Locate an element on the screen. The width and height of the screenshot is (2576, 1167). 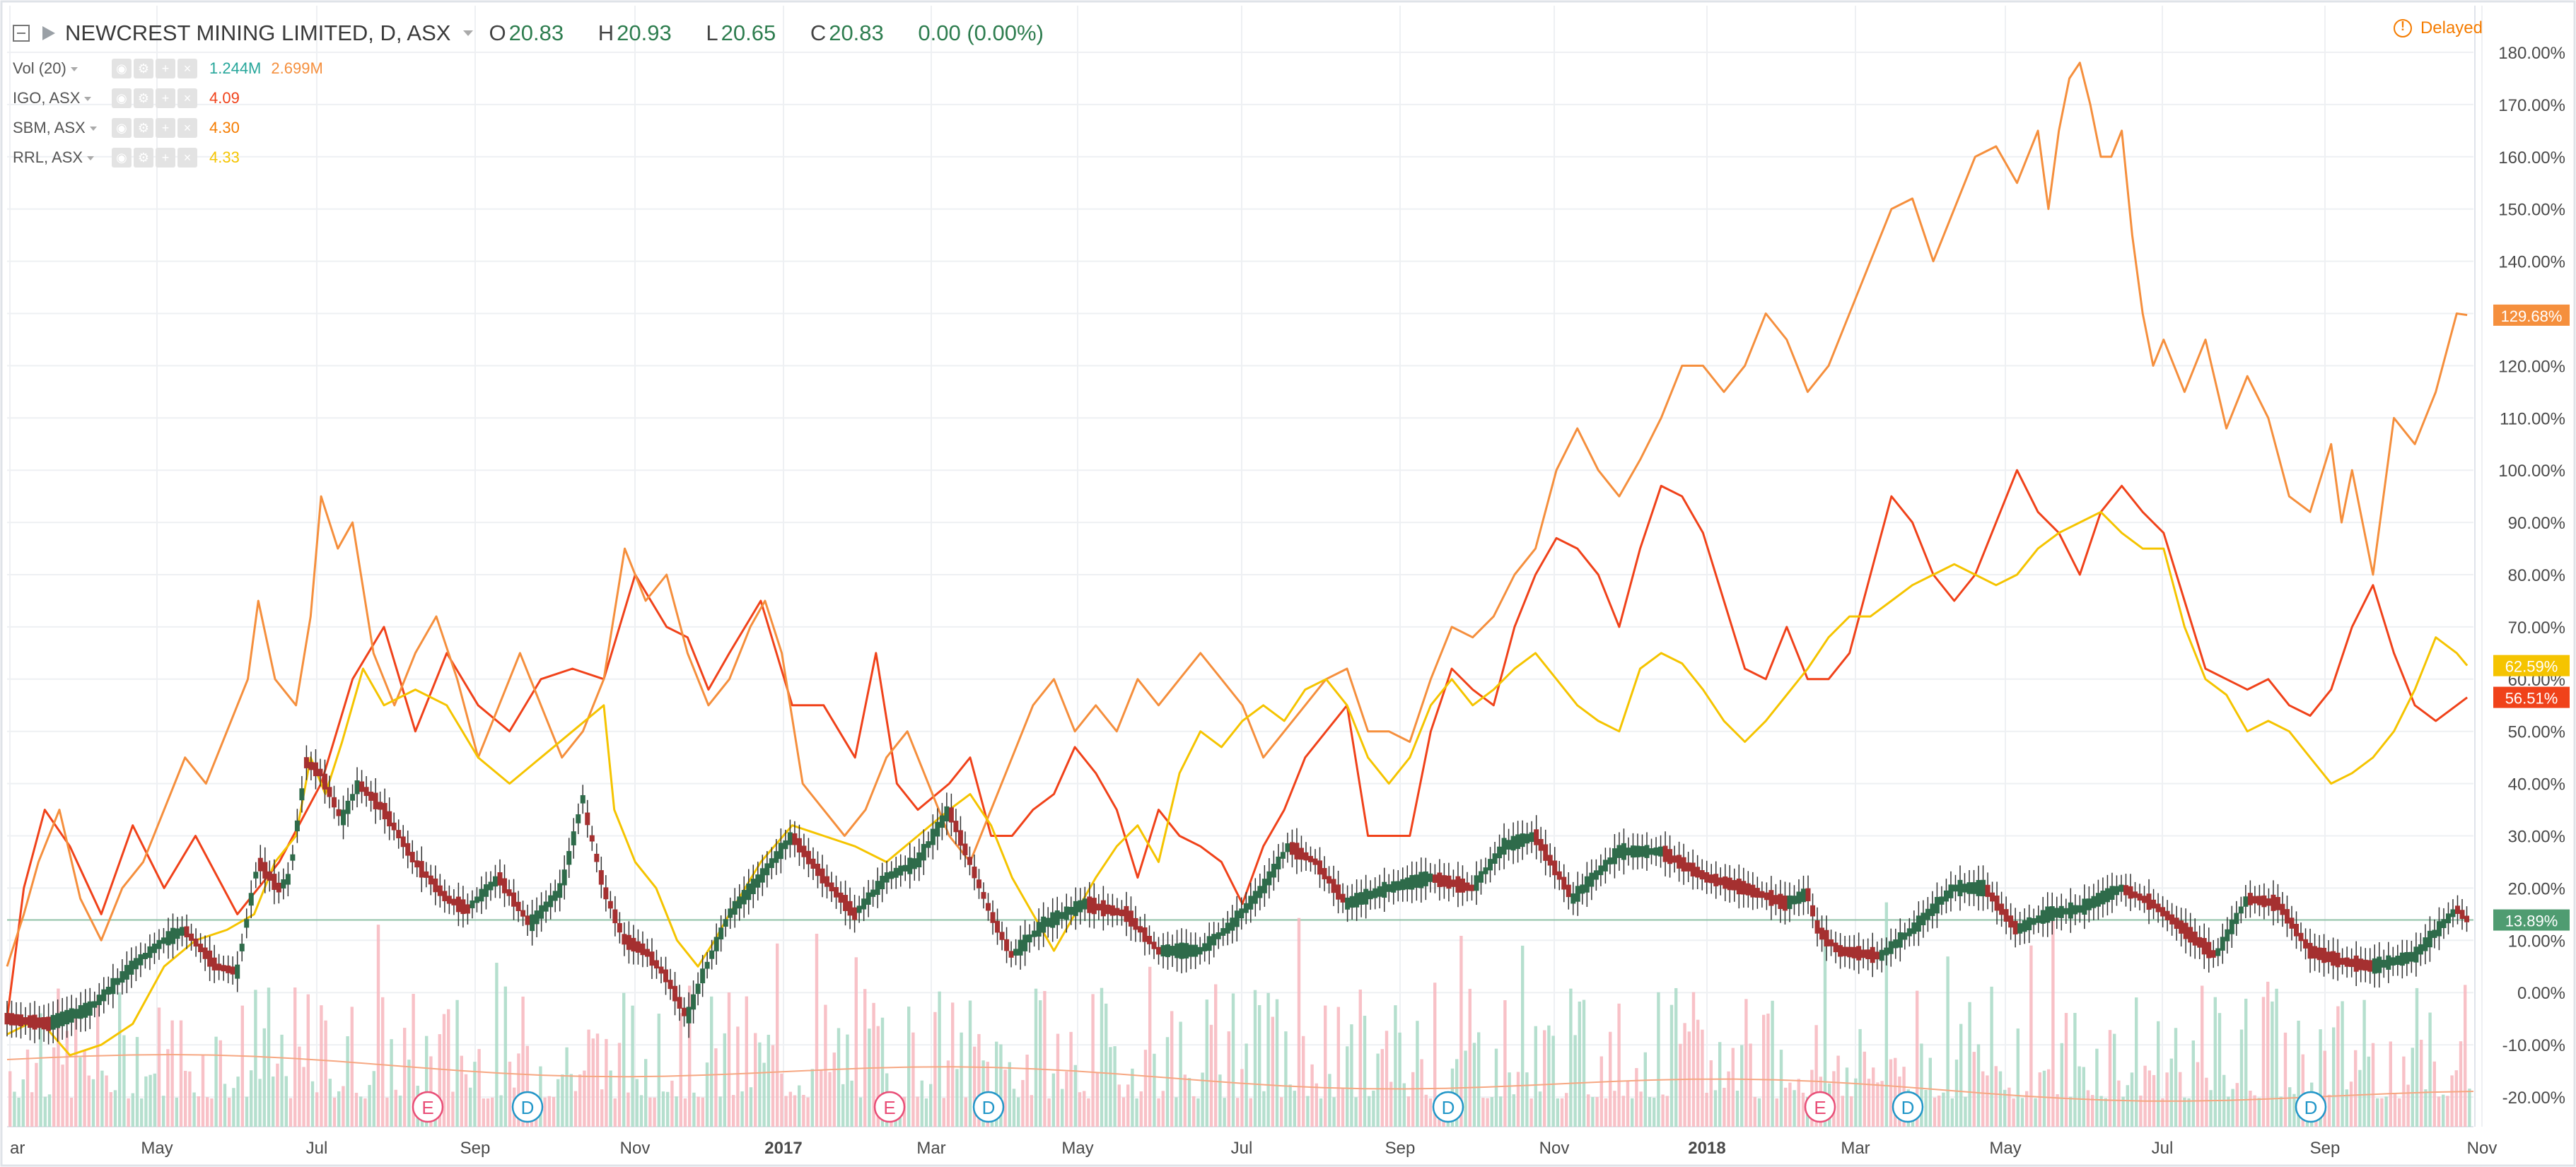
y-tick-label: 90.00% is located at coordinates (2536, 523).